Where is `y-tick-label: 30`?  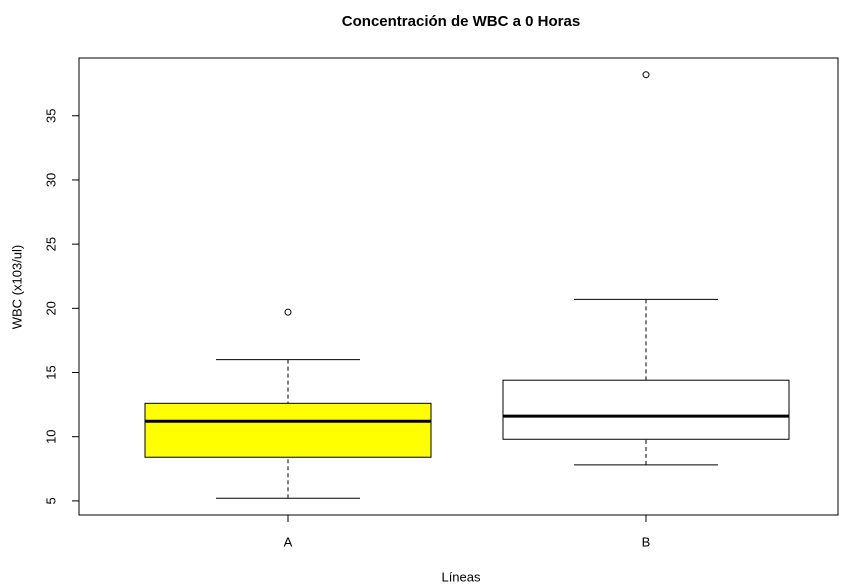
y-tick-label: 30 is located at coordinates (50, 180).